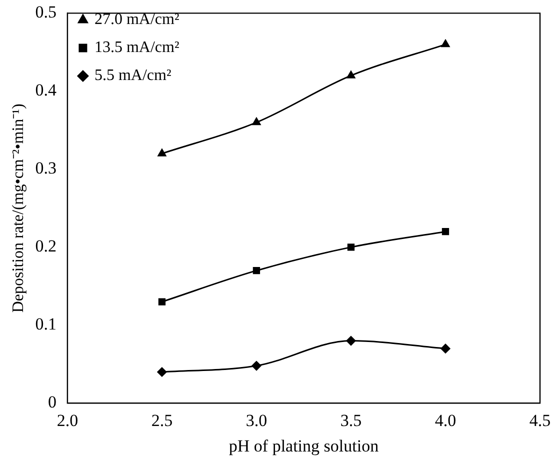  I want to click on x-axis-title: pH of plating solution, so click(304, 446).